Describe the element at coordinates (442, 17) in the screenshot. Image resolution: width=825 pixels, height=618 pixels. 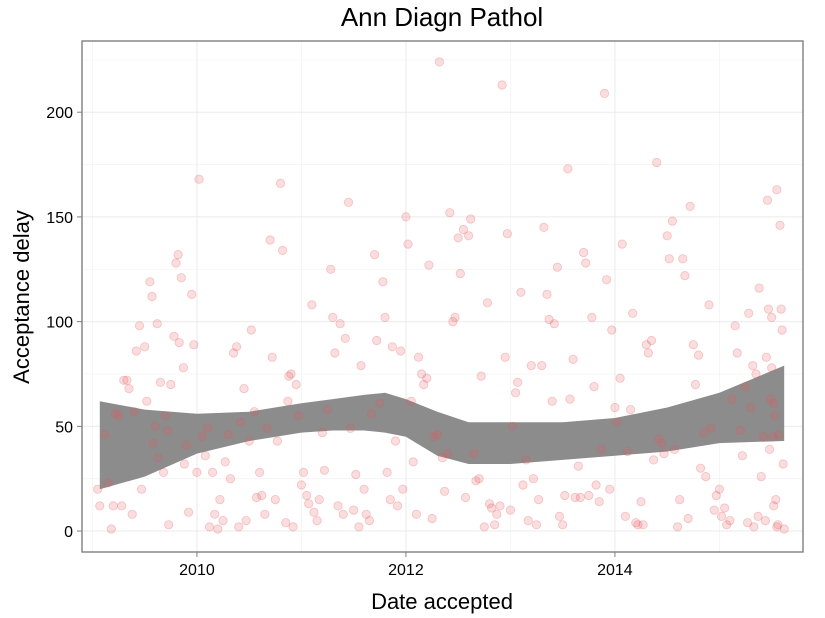
I see `chart-title: Ann Diagn Pathol` at that location.